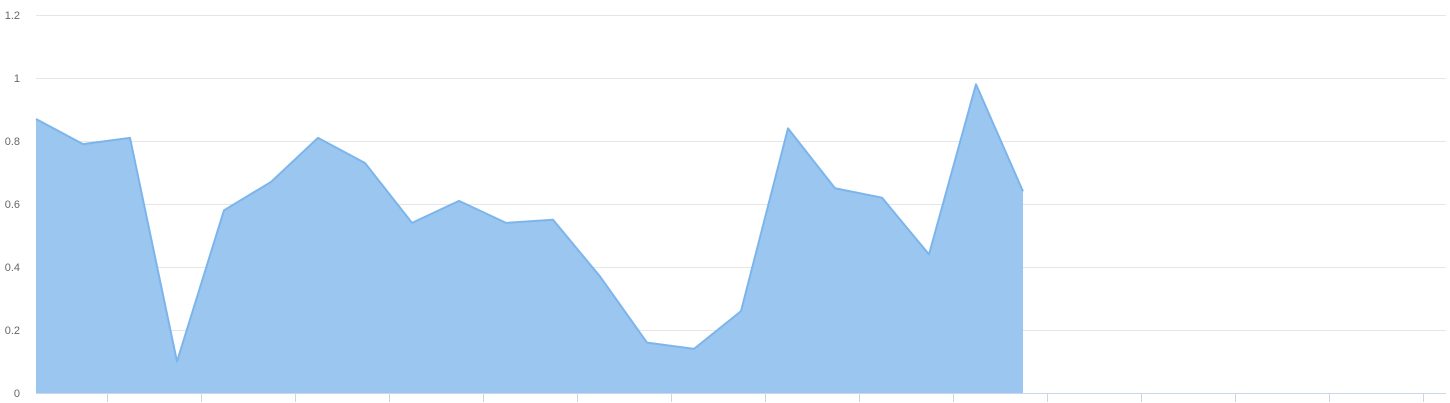  Describe the element at coordinates (12, 16) in the screenshot. I see `y-tick-label: 1.2` at that location.